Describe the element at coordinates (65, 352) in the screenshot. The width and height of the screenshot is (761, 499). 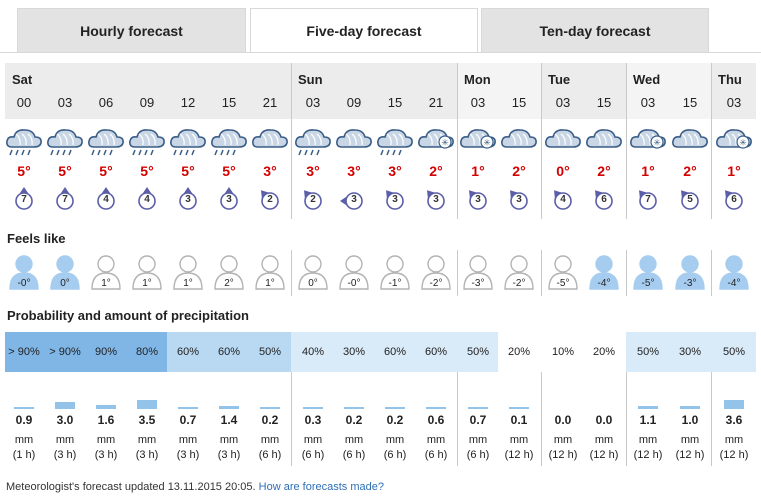
I see `precip-probability: > 90%` at that location.